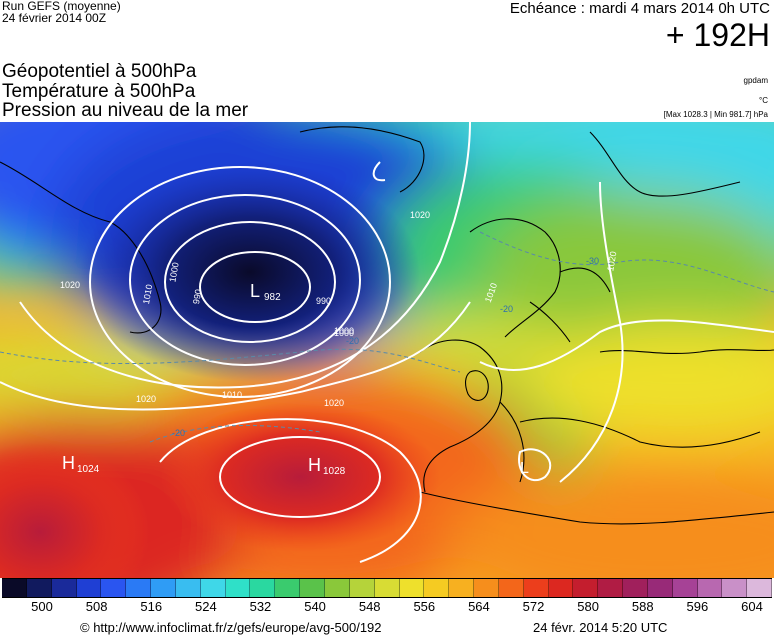 The image size is (774, 638). What do you see at coordinates (42, 606) in the screenshot?
I see `color-scale-tick-label: 500` at bounding box center [42, 606].